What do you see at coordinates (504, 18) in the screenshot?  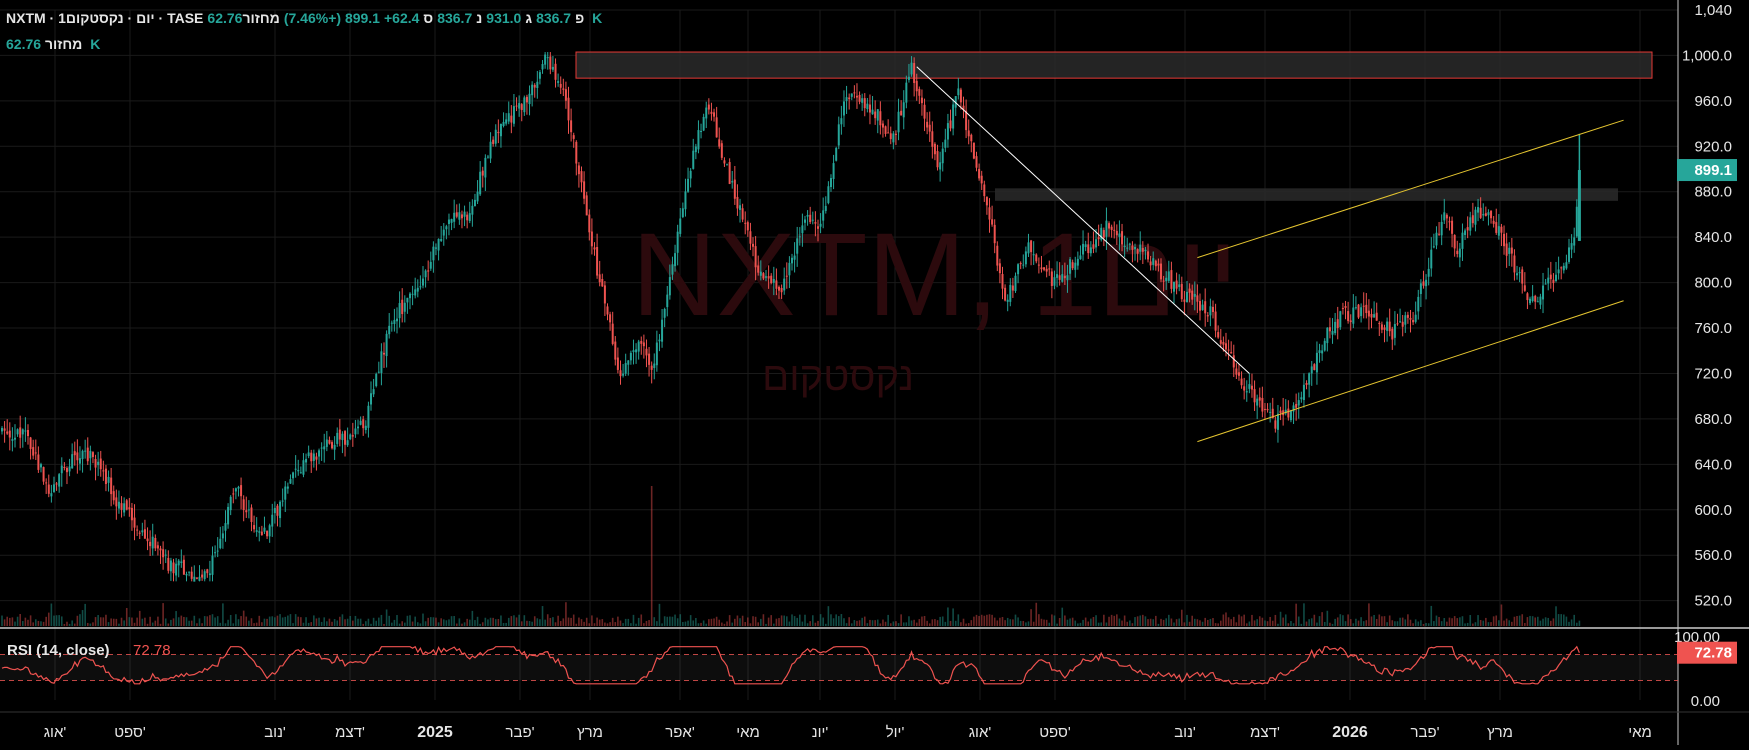 I see `high-value: 931.0` at bounding box center [504, 18].